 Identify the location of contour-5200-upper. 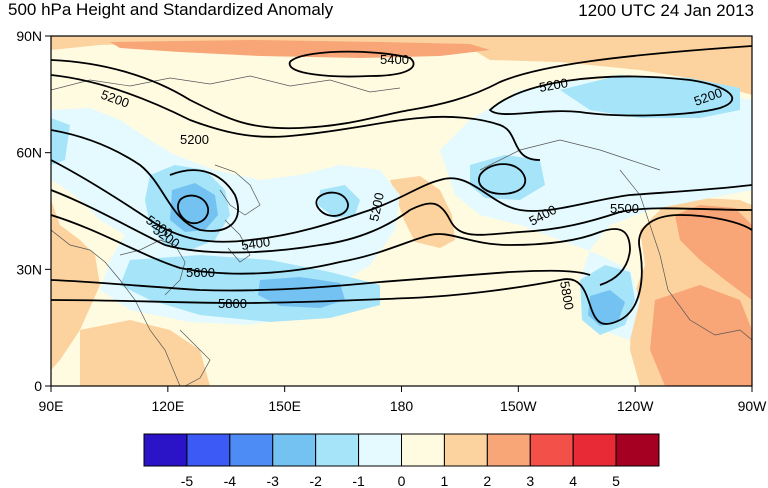
(610, 96).